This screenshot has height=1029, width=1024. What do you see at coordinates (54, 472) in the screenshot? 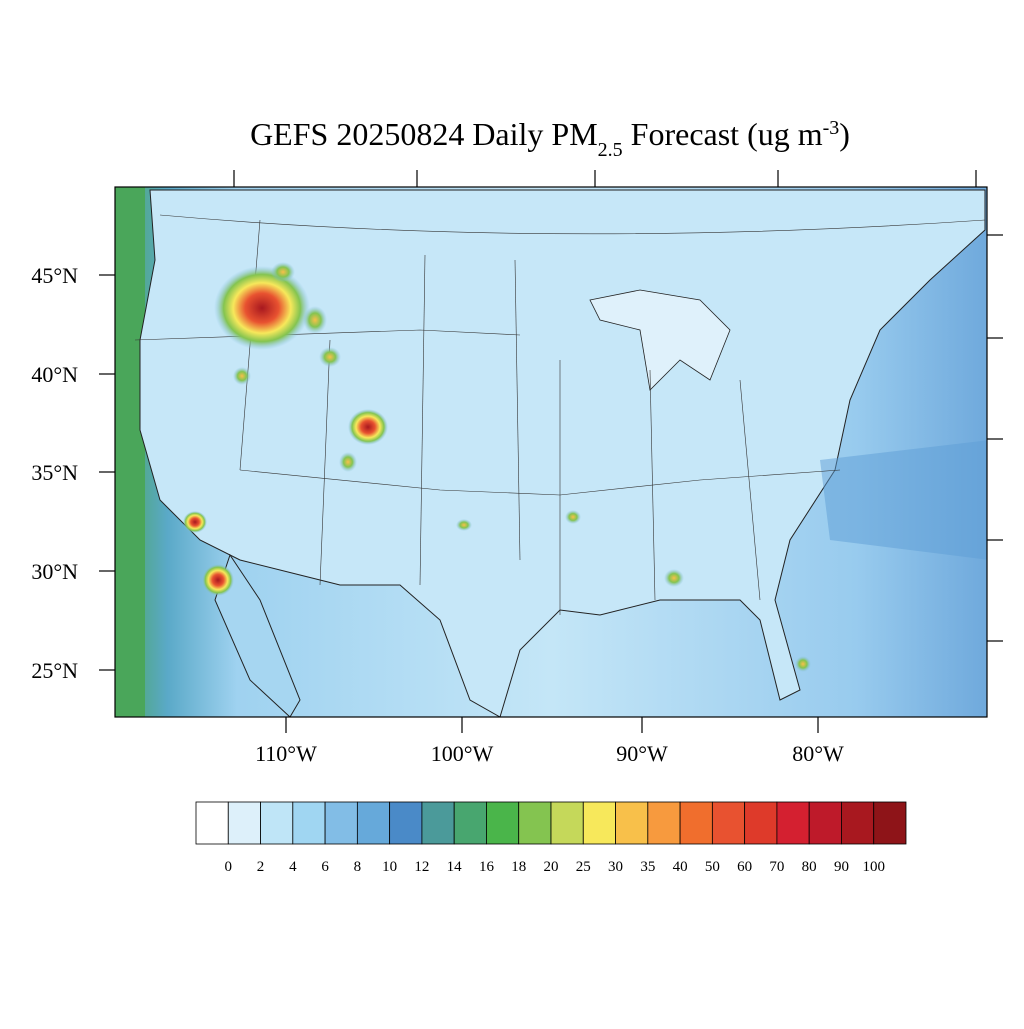
I see `lat-label: 35°N` at bounding box center [54, 472].